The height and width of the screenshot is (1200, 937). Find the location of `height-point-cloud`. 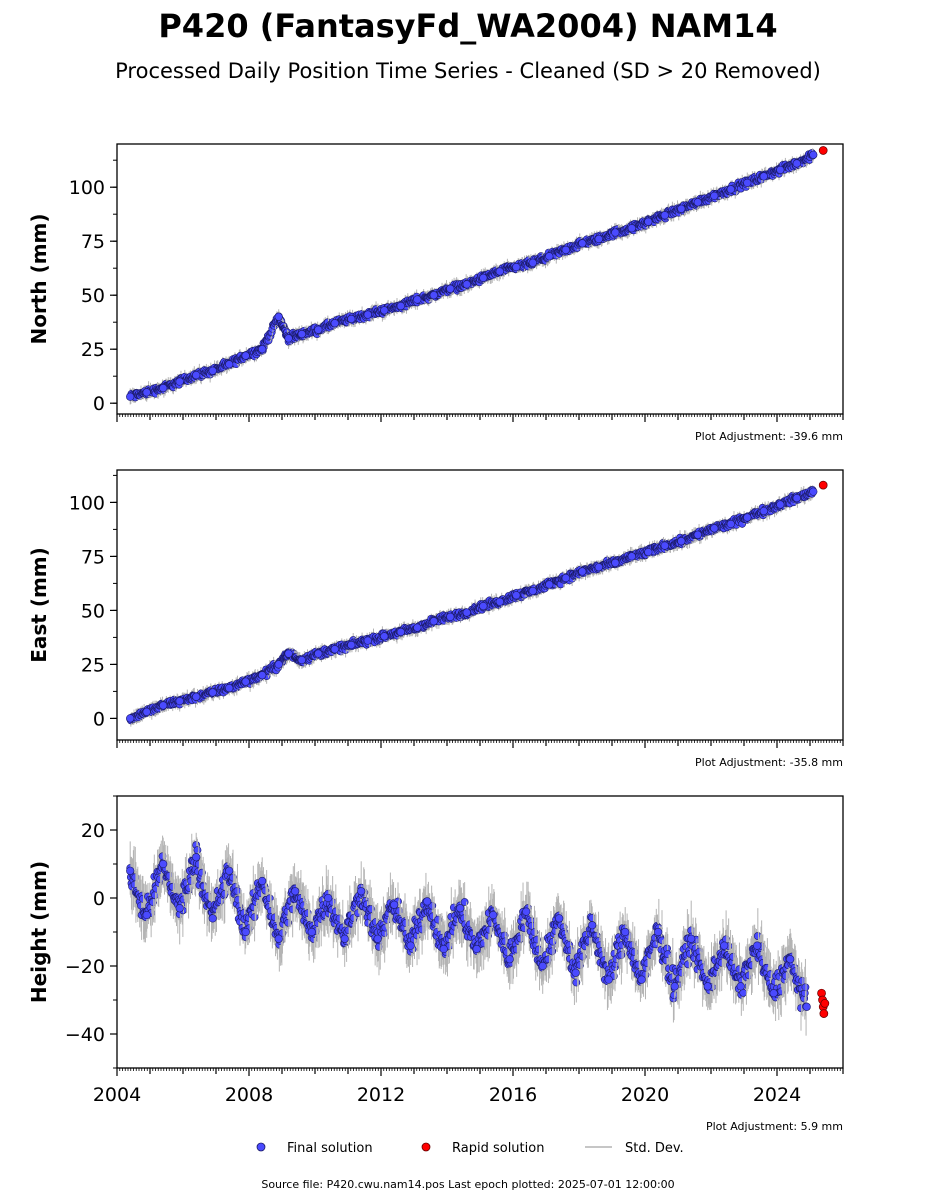

height-point-cloud is located at coordinates (468, 934).